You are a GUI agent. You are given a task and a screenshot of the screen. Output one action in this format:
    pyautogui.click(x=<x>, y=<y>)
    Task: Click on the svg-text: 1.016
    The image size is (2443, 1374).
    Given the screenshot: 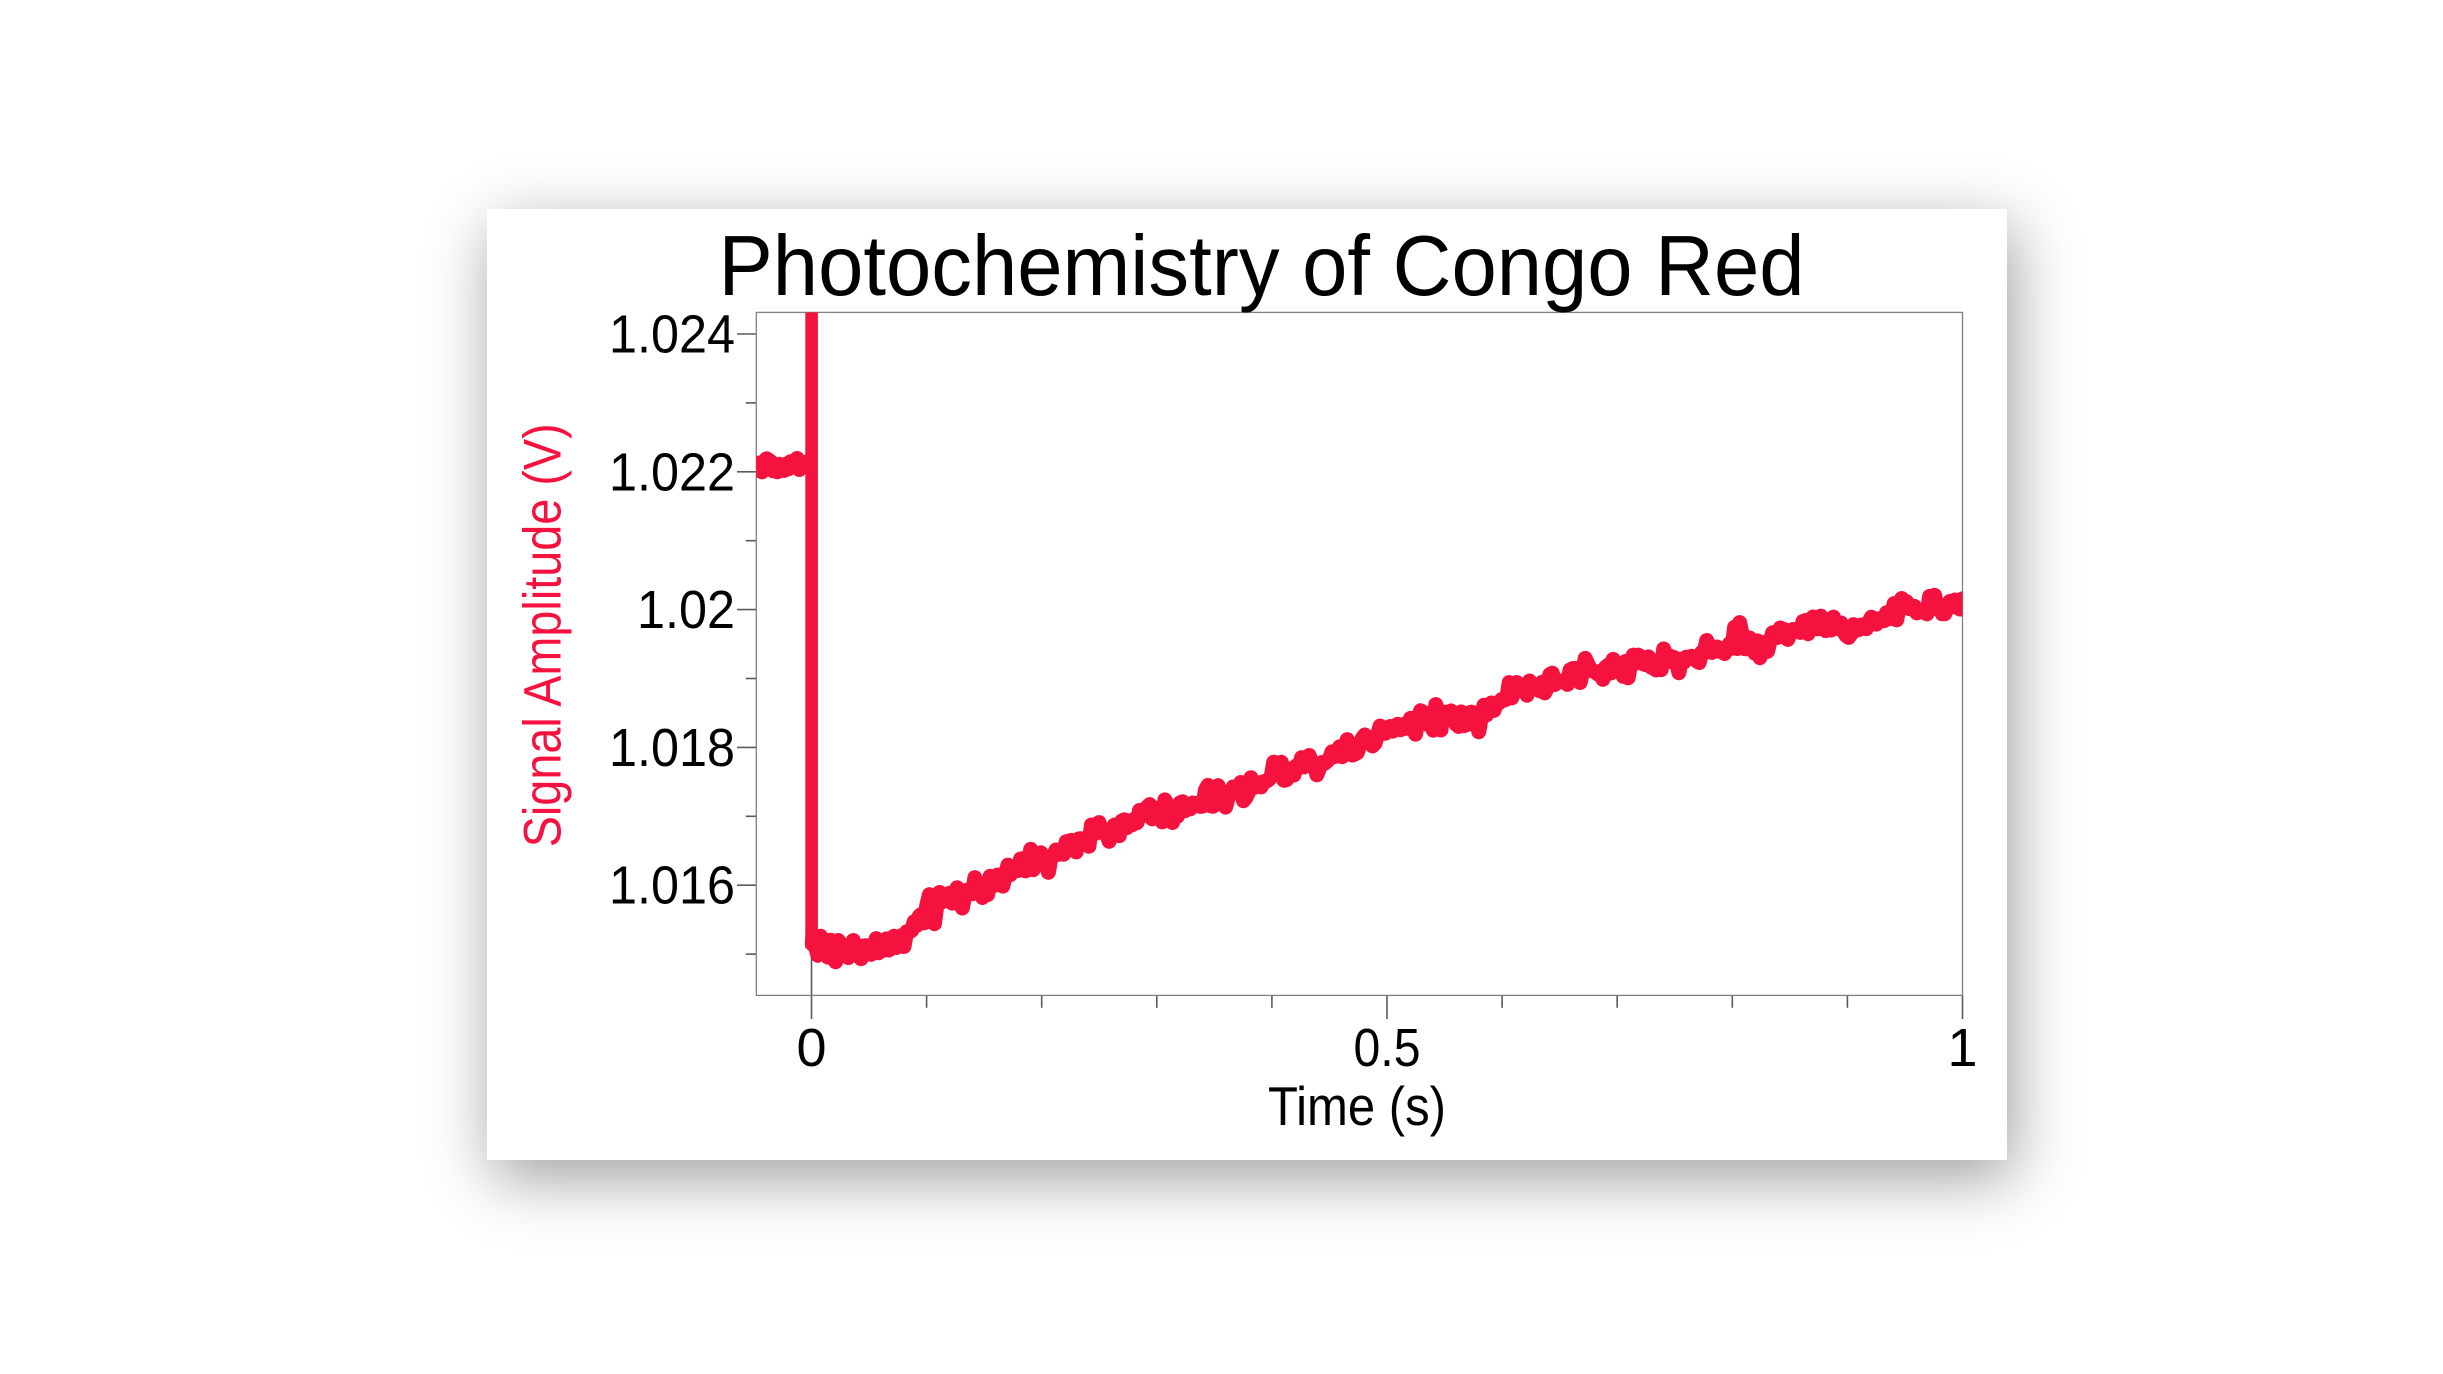 What is the action you would take?
    pyautogui.click(x=672, y=886)
    